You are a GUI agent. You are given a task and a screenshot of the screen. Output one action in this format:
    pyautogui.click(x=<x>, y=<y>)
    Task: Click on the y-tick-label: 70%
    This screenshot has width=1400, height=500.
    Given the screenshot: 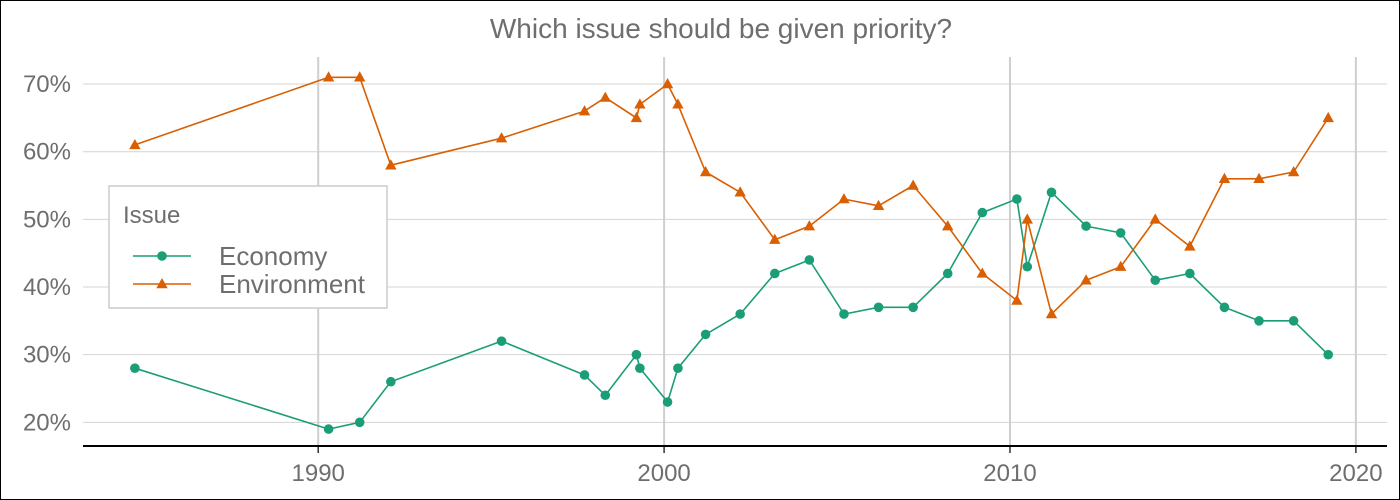 What is the action you would take?
    pyautogui.click(x=47, y=84)
    